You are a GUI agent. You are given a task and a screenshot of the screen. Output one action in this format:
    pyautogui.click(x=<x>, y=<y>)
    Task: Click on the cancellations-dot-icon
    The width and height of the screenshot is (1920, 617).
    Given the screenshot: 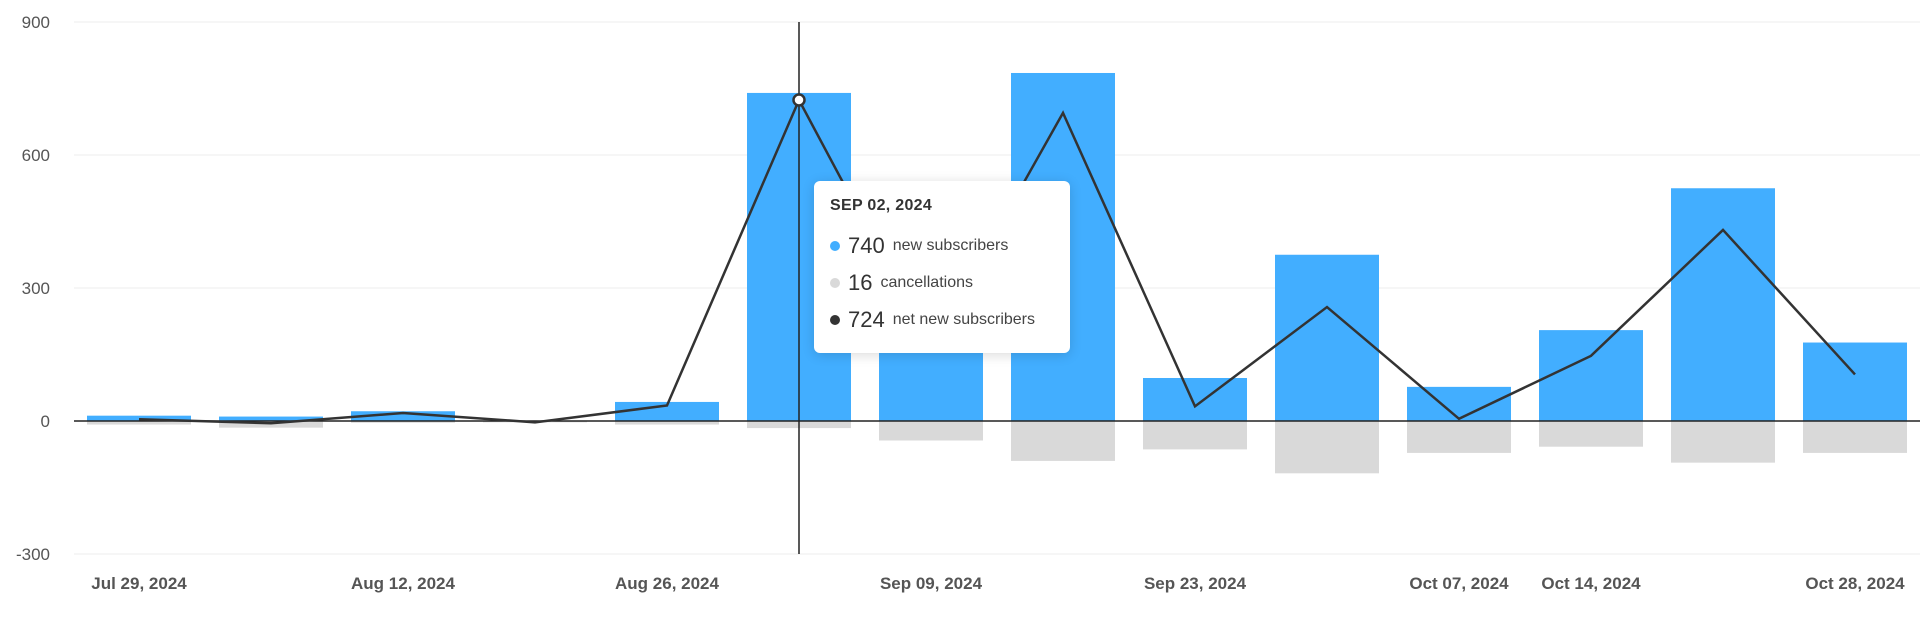 What is the action you would take?
    pyautogui.click(x=835, y=282)
    